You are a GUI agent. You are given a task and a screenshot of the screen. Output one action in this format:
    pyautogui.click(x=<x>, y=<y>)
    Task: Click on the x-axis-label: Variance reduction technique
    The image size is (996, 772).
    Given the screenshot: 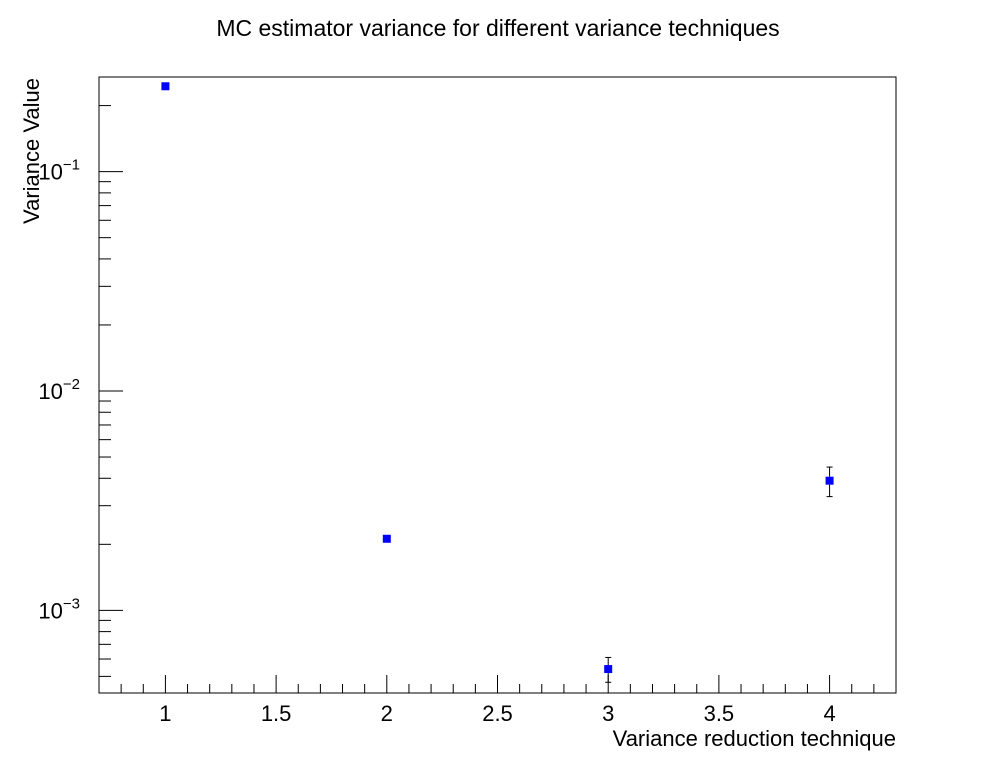 What is the action you would take?
    pyautogui.click(x=754, y=738)
    